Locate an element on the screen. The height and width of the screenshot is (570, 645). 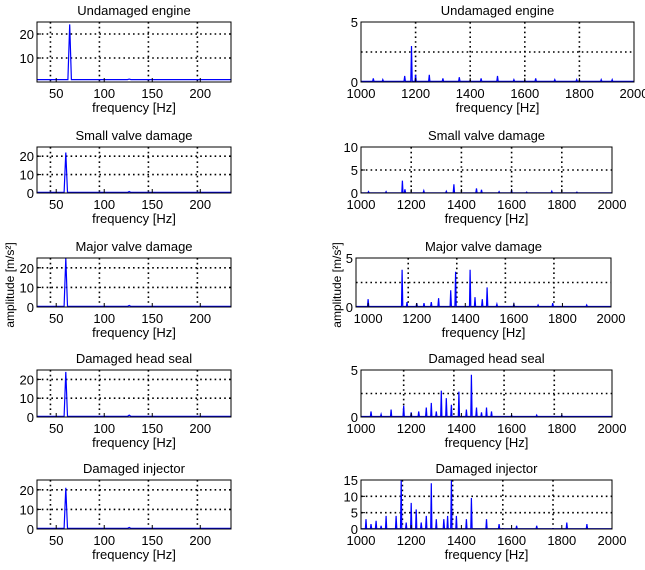
y-axis-label-left: amplitude [m/s²] is located at coordinates (10, 284).